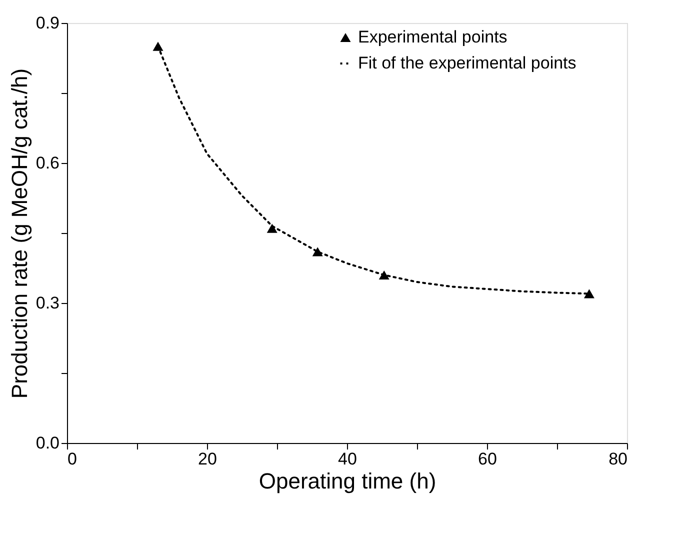  I want to click on x-tick-label: 20, so click(207, 459).